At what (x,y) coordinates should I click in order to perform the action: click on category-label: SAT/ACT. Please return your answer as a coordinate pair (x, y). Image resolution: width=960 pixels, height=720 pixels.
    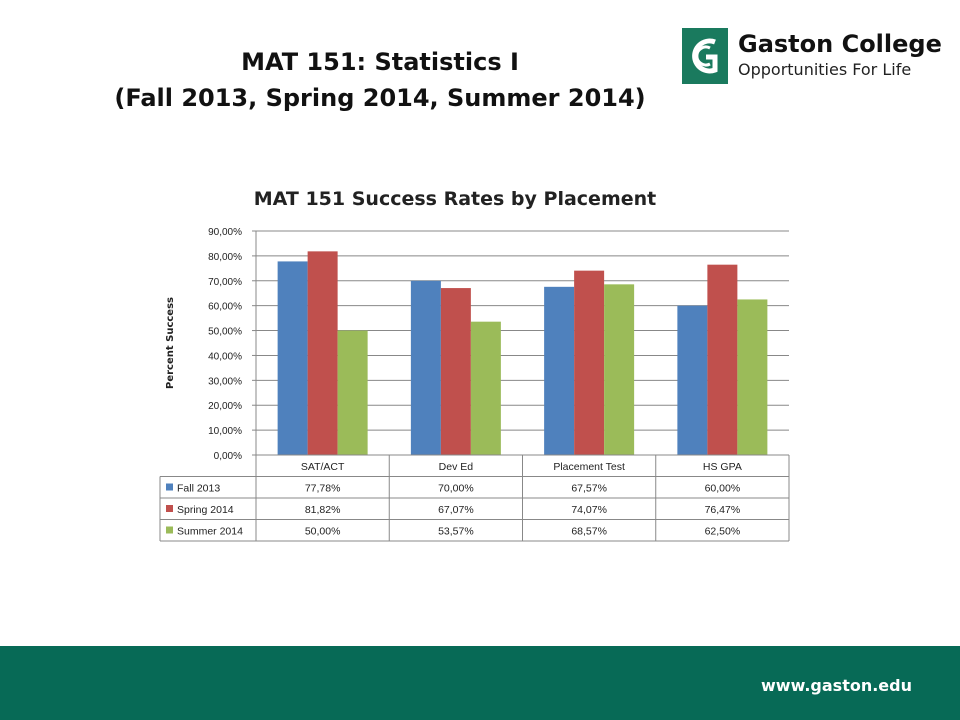
    Looking at the image, I should click on (323, 467).